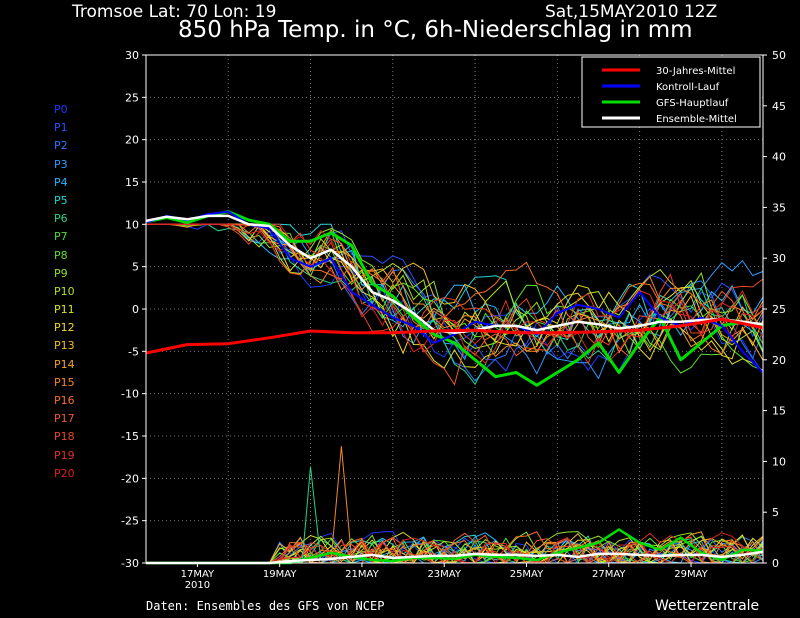  Describe the element at coordinates (707, 606) in the screenshot. I see `brand-label: Wetterzentrale` at that location.